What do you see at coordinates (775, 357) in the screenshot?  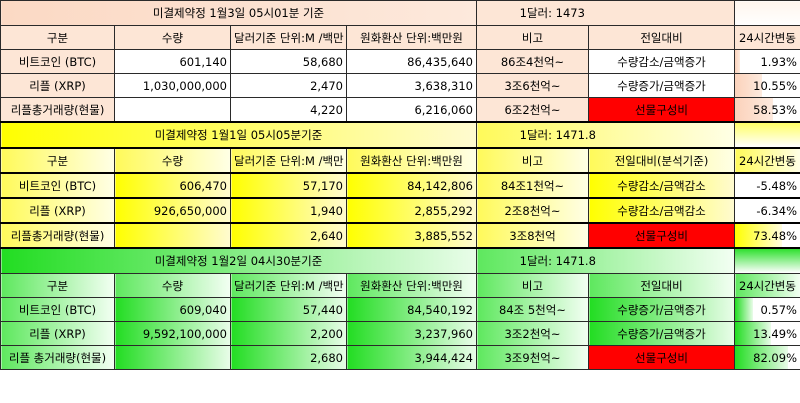 I see `row-change-value: 82.09%` at bounding box center [775, 357].